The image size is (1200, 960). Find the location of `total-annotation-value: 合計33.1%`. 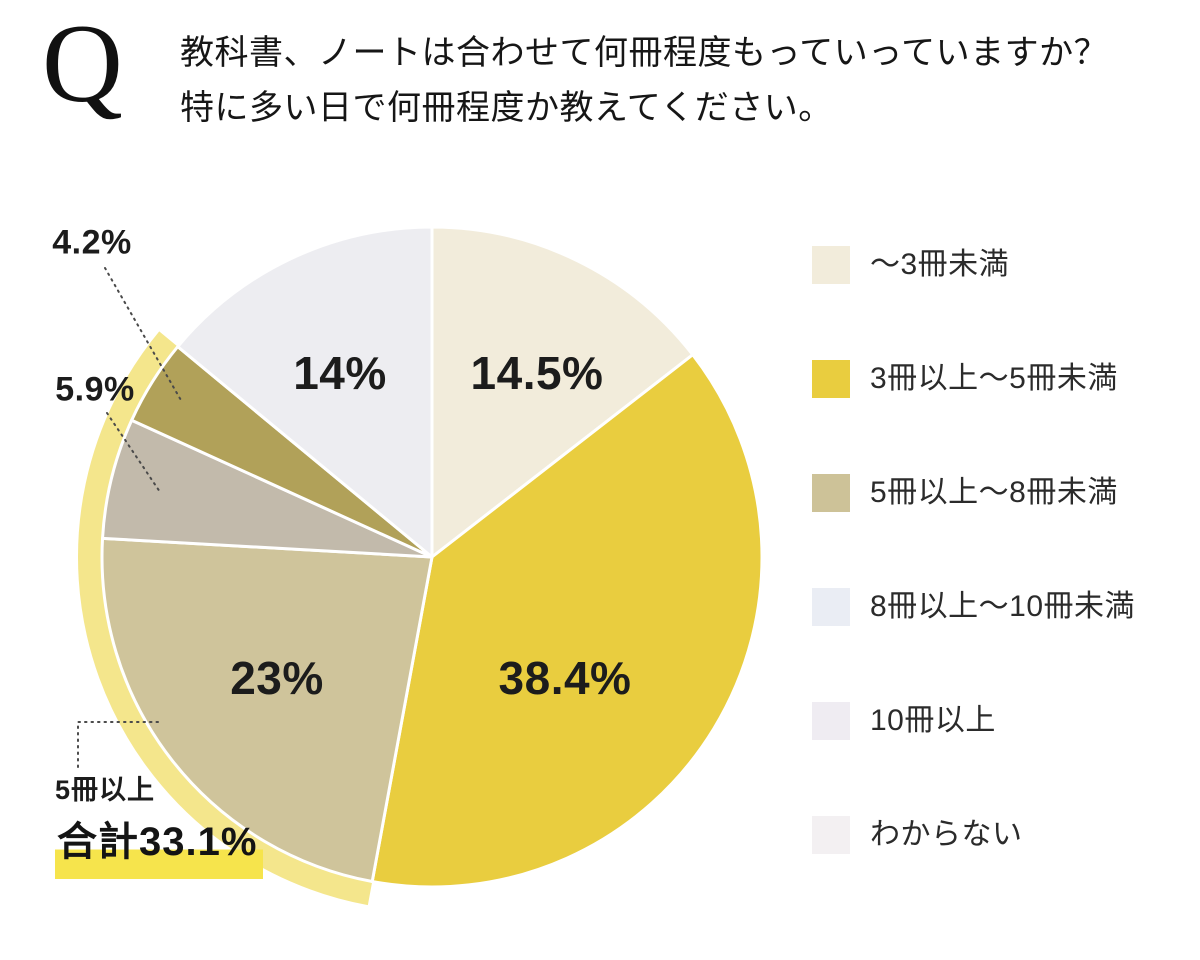

total-annotation-value: 合計33.1% is located at coordinates (159, 844).